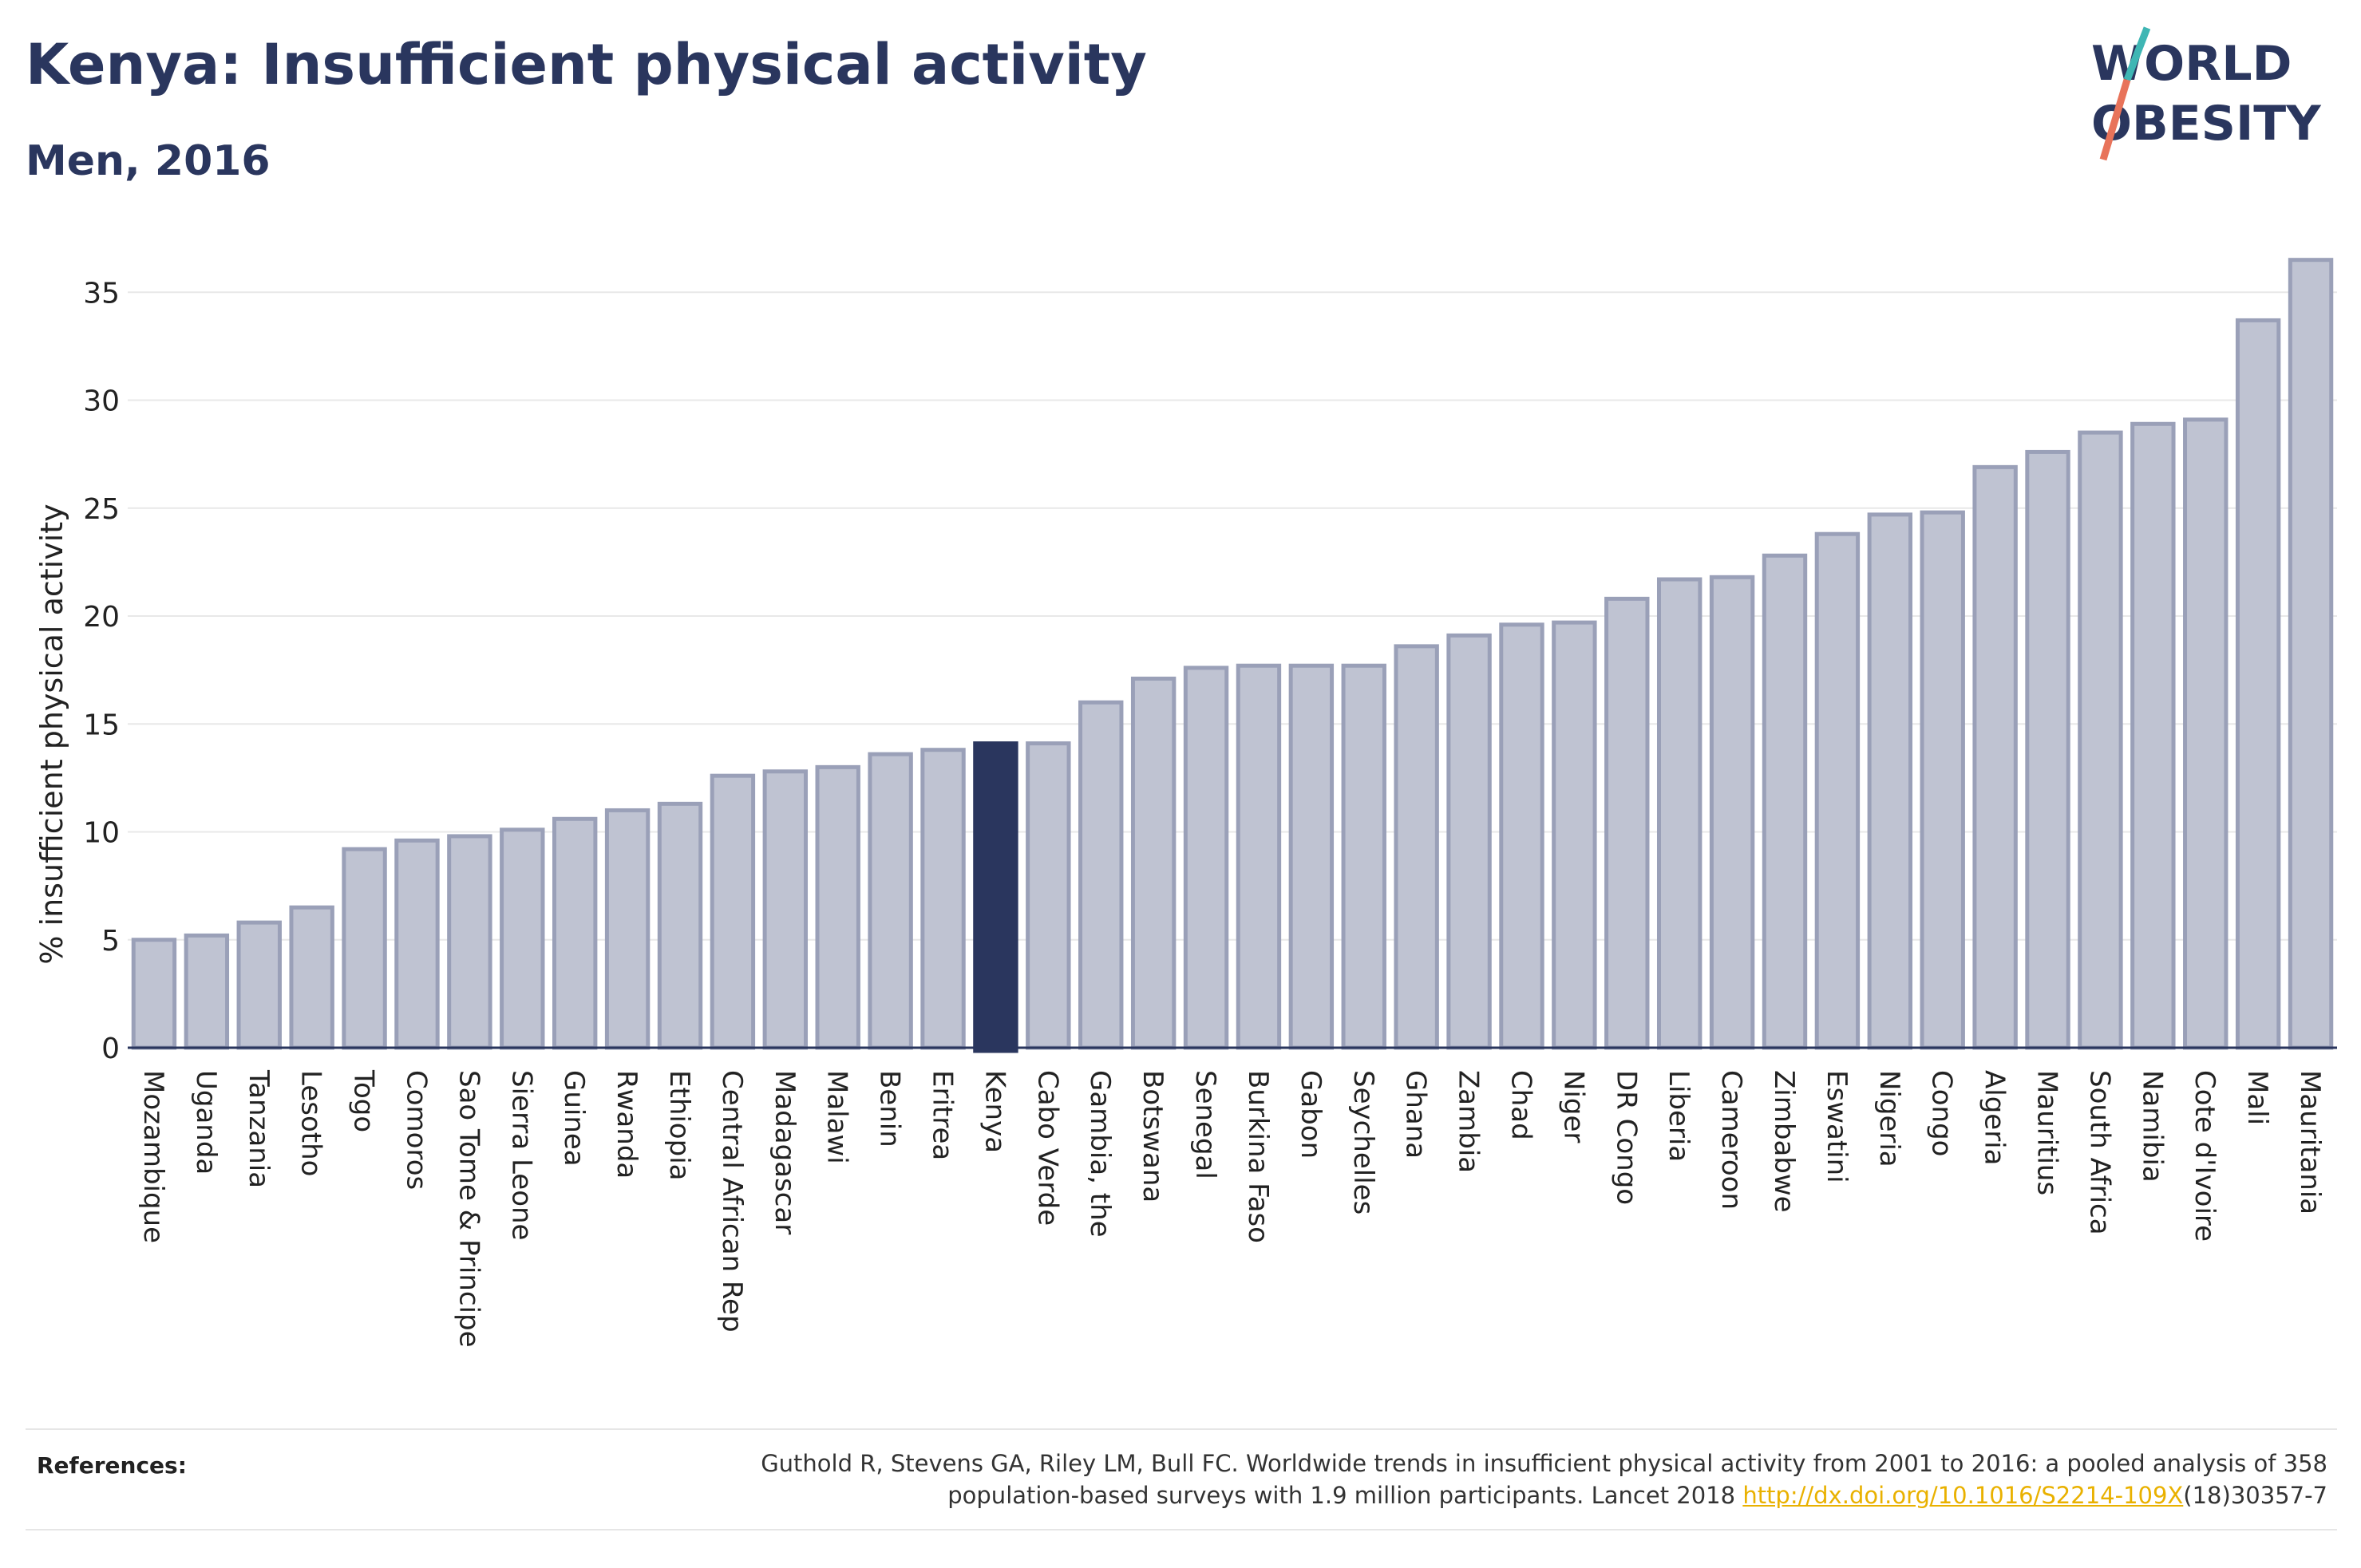 The image size is (2361, 1568). Describe the element at coordinates (627, 1124) in the screenshot. I see `x-tick-label: Rwanda` at that location.